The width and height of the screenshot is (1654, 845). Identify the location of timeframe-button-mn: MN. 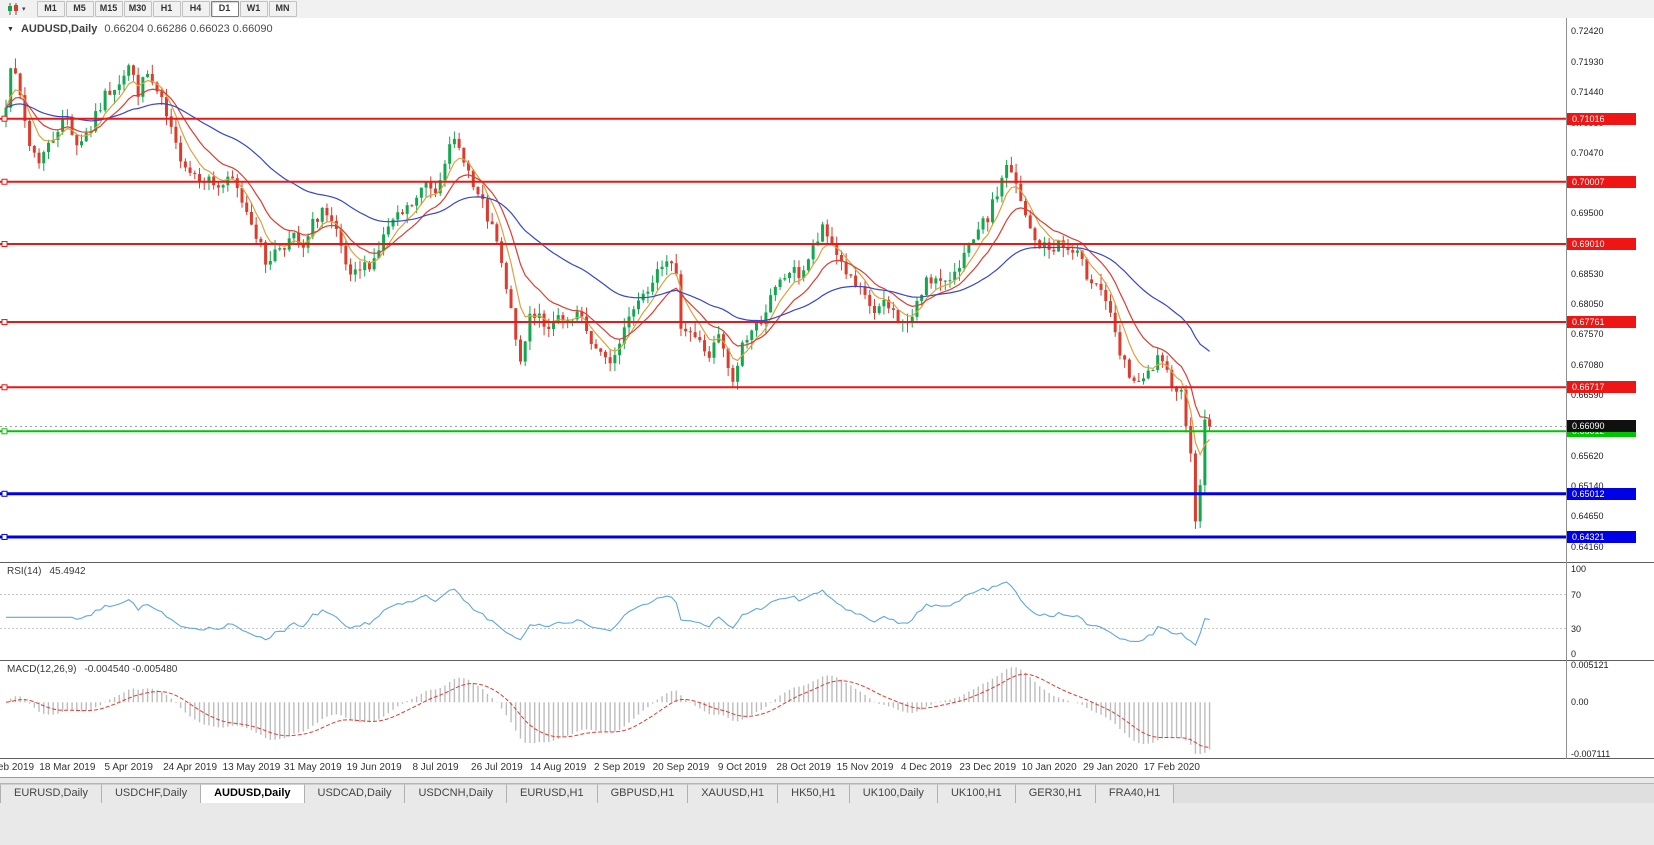
(282, 9).